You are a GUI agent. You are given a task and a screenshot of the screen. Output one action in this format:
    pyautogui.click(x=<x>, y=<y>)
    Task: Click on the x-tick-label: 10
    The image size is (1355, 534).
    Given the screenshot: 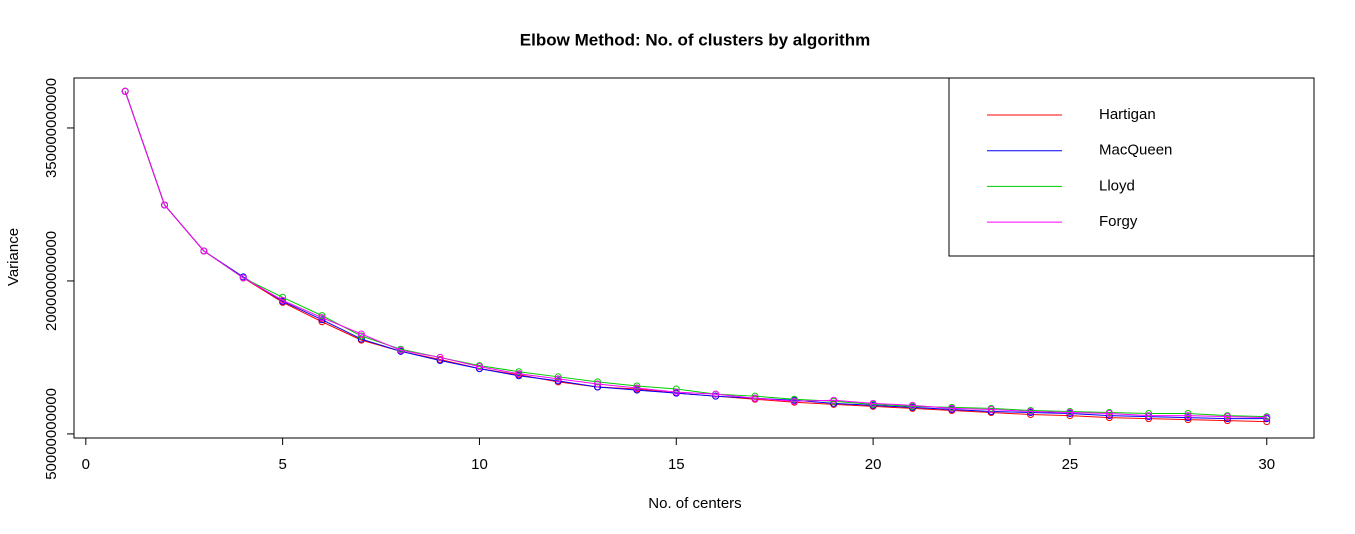 What is the action you would take?
    pyautogui.click(x=479, y=464)
    